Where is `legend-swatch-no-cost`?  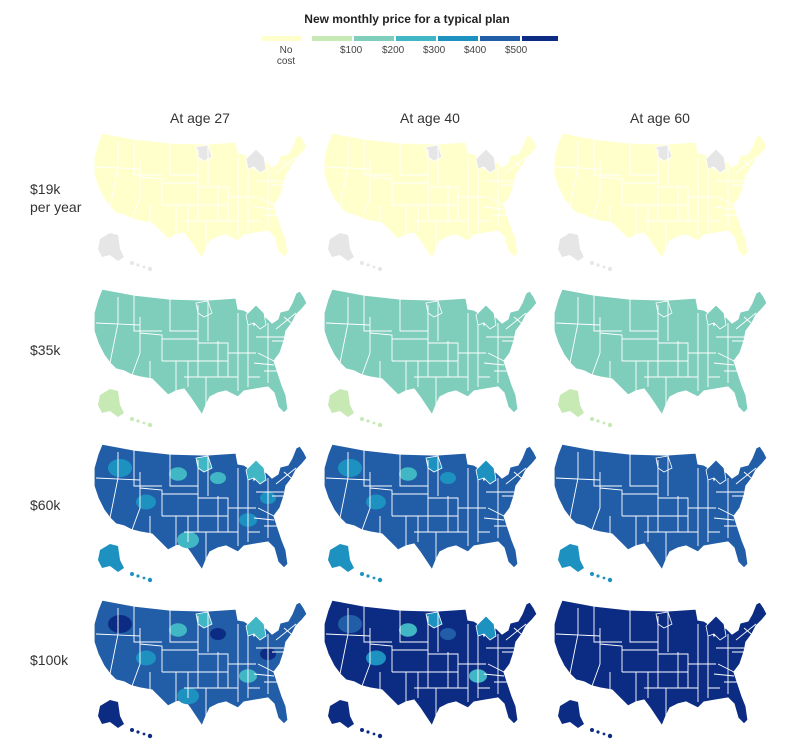
legend-swatch-no-cost is located at coordinates (282, 38).